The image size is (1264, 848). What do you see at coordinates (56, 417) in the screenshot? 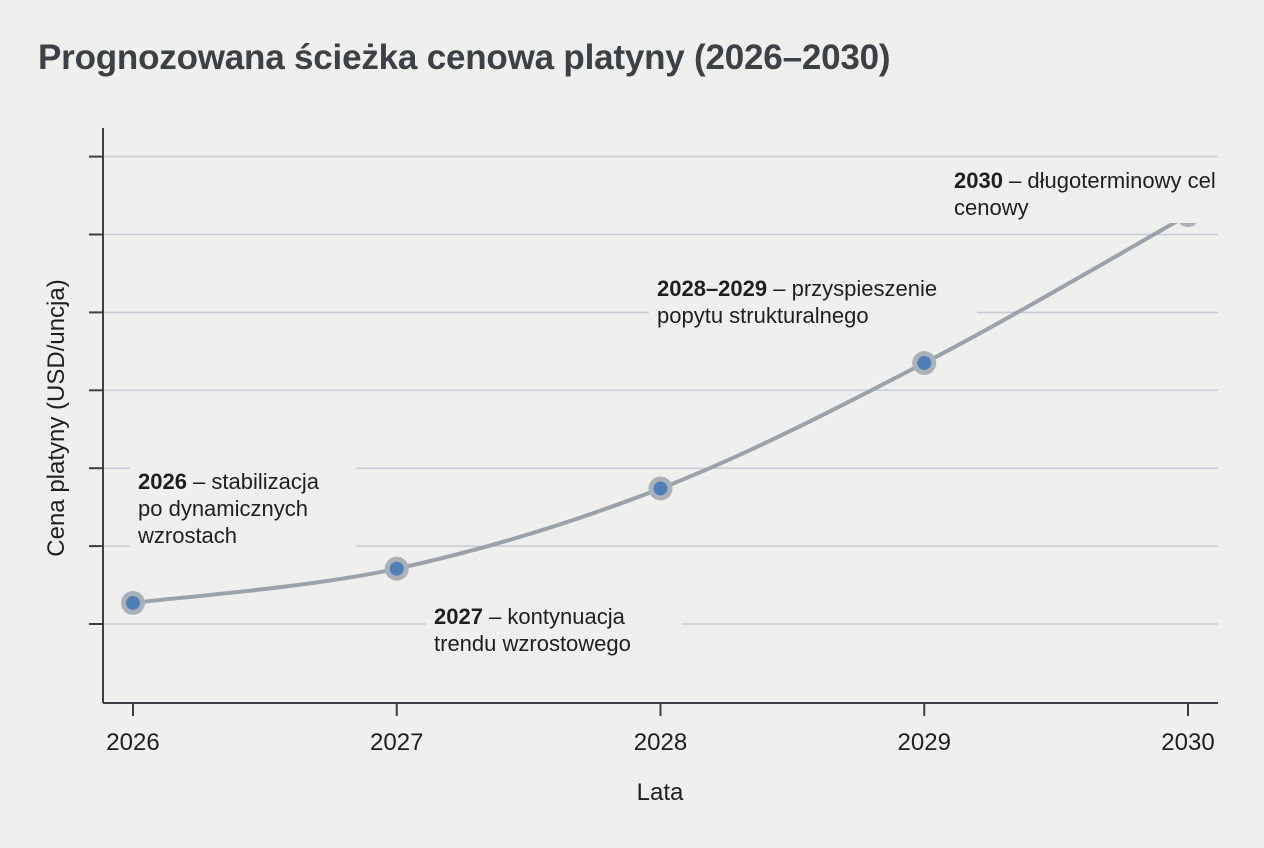
I see `y-axis-title: Cena platyny (USD/uncja)` at bounding box center [56, 417].